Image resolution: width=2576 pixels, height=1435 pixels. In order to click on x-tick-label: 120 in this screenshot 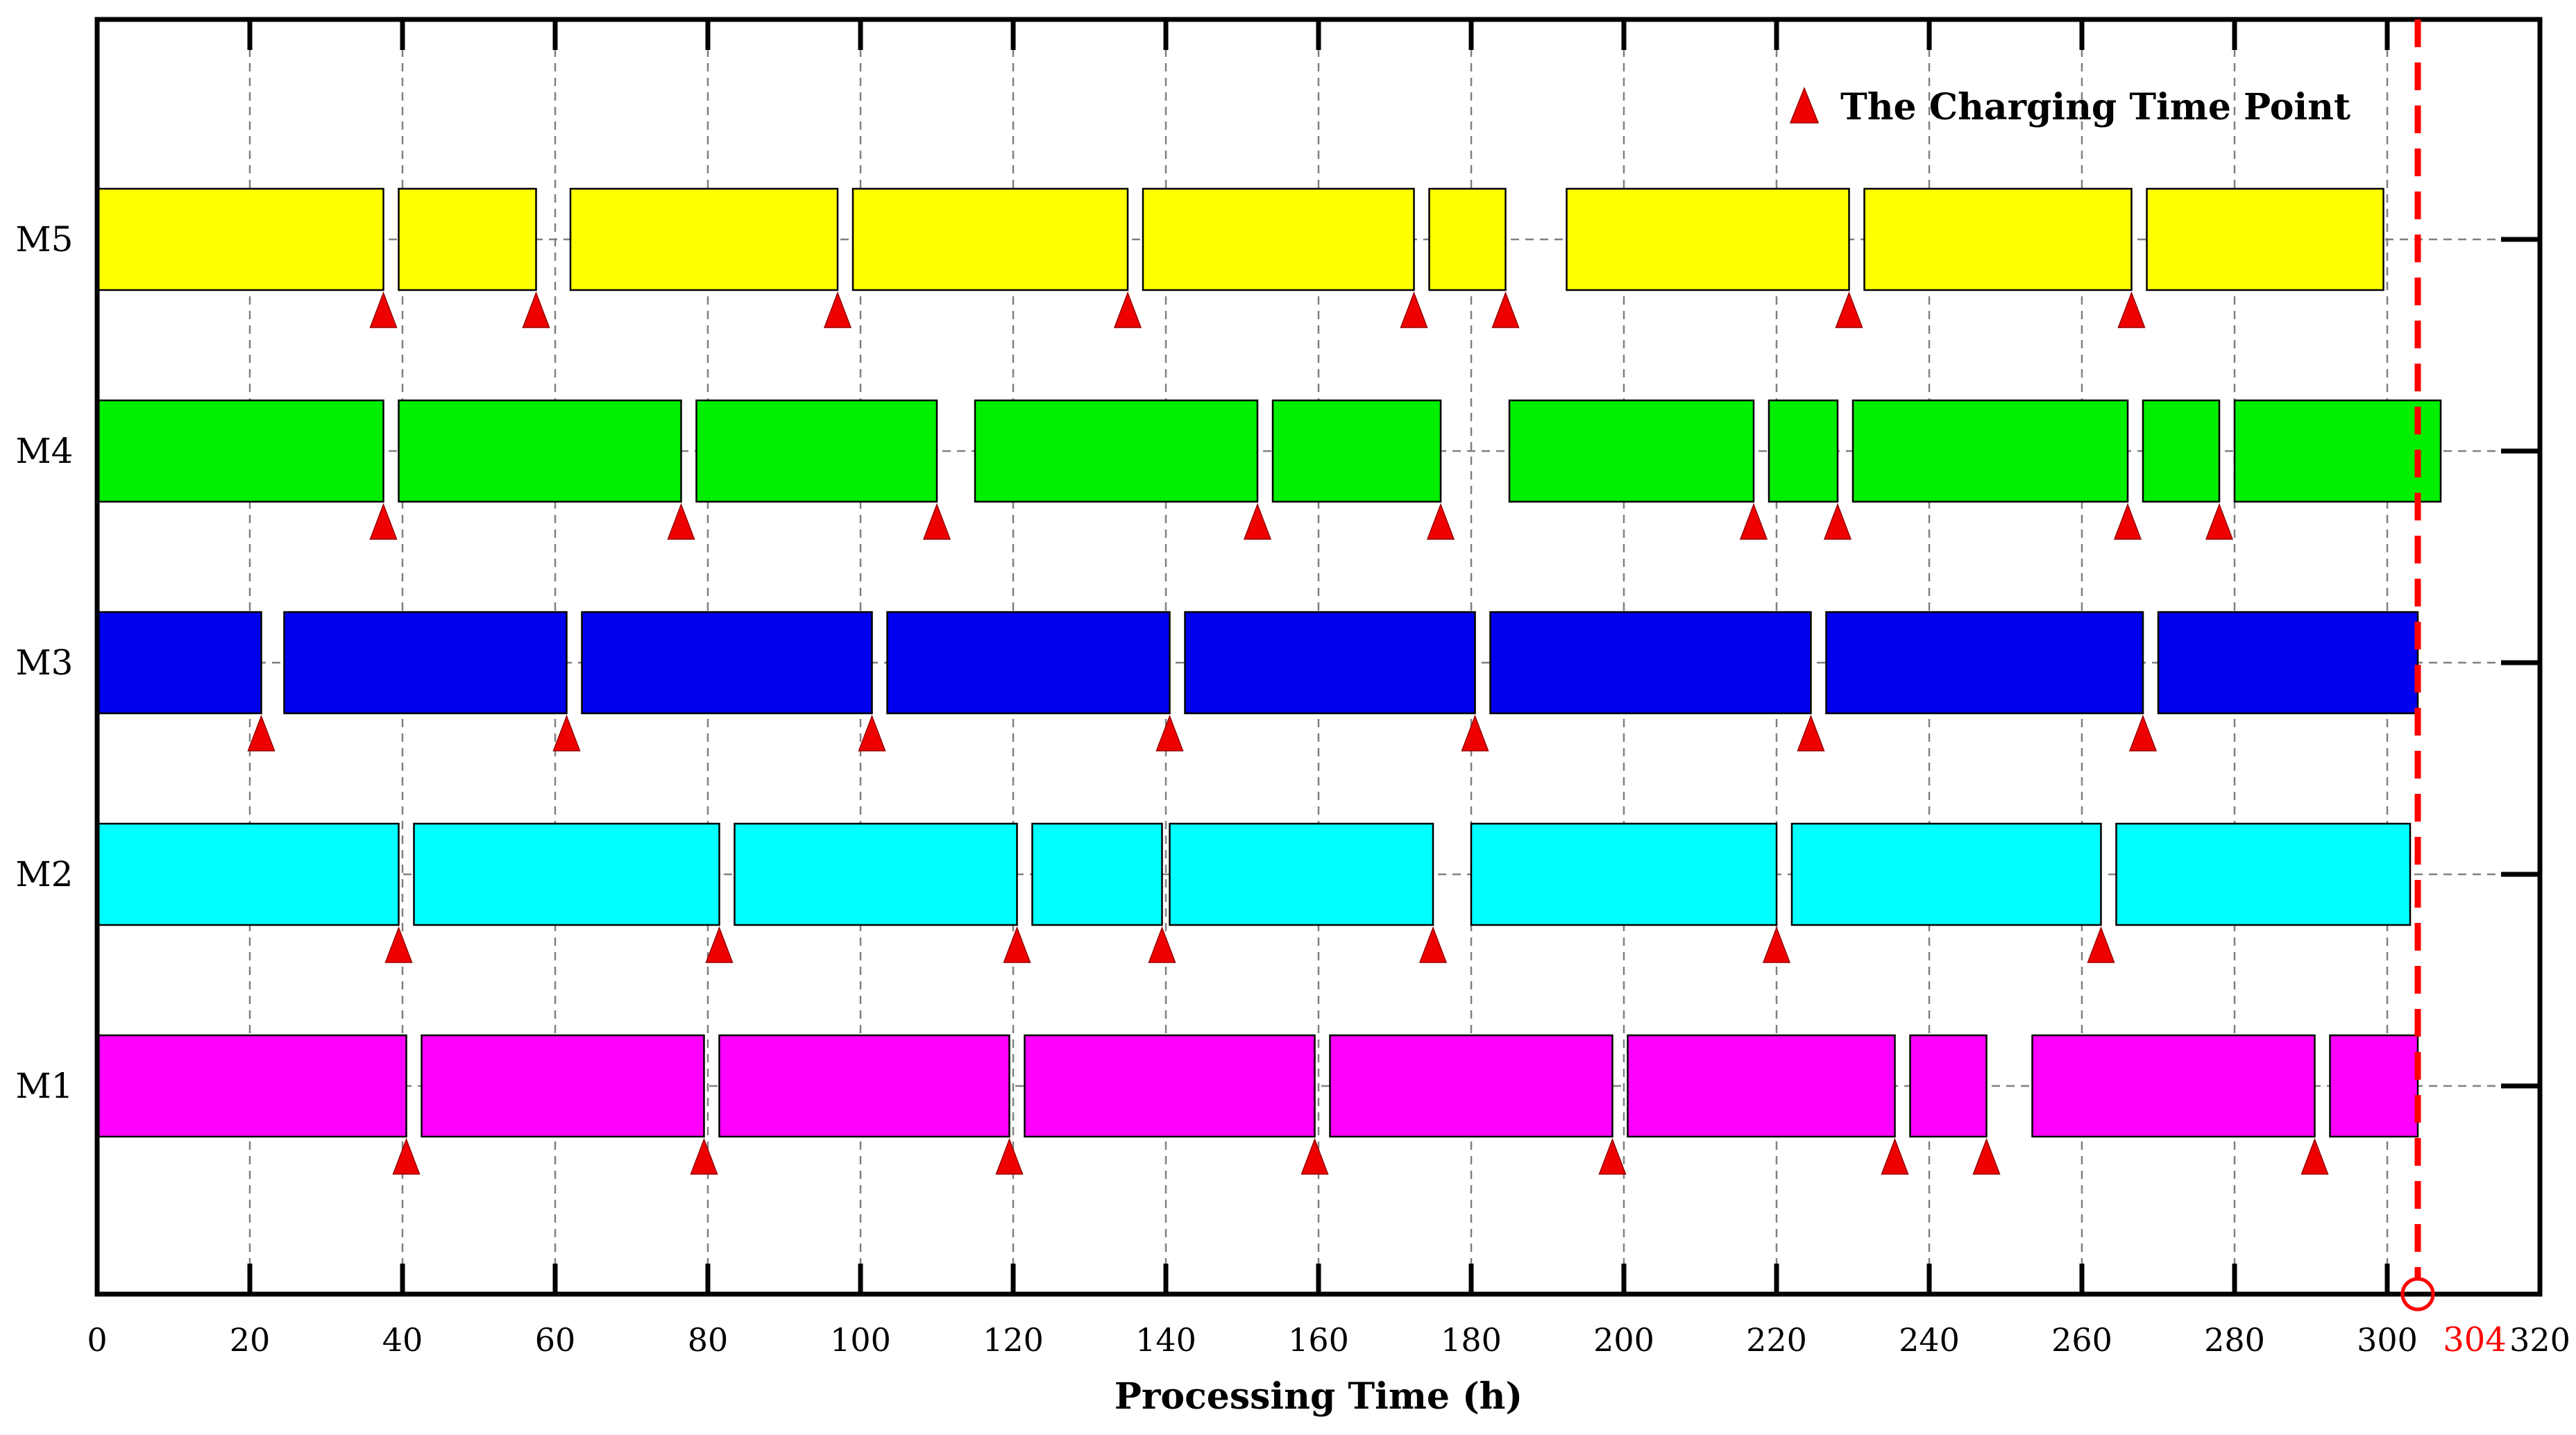, I will do `click(1013, 1340)`.